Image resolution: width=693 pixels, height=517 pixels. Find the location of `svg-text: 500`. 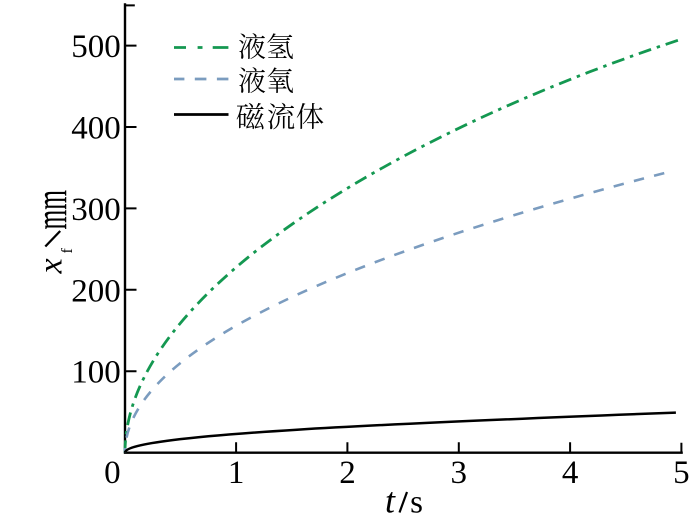

svg-text: 500 is located at coordinates (96, 47).